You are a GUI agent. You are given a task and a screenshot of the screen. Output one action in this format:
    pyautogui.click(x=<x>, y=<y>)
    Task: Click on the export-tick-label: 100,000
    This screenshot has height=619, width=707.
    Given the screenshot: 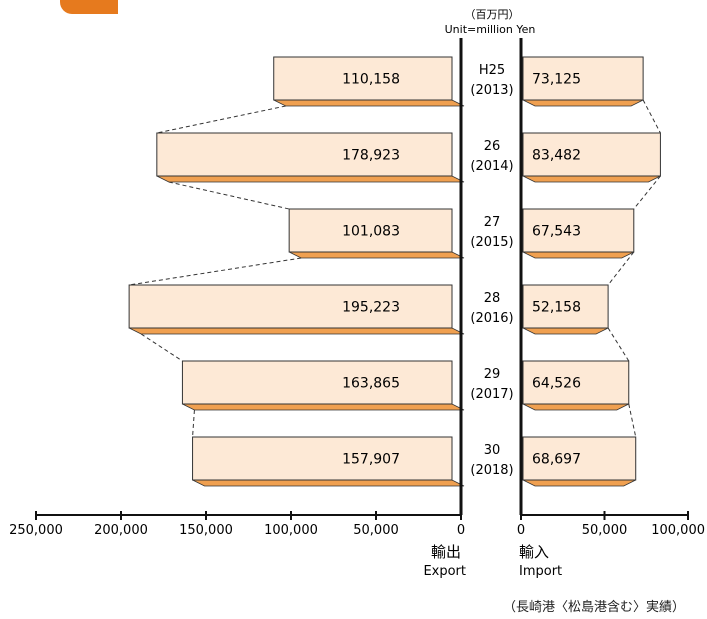 What is the action you would take?
    pyautogui.click(x=291, y=530)
    